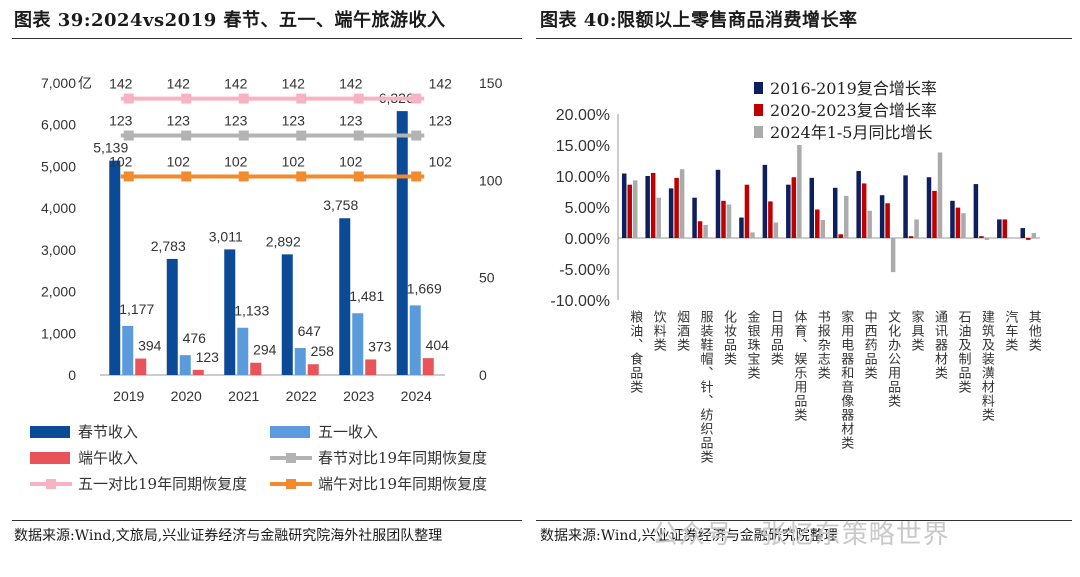 Image resolution: width=1080 pixels, height=577 pixels. Describe the element at coordinates (682, 331) in the screenshot. I see `x-tick-label: 烟酒类` at that location.